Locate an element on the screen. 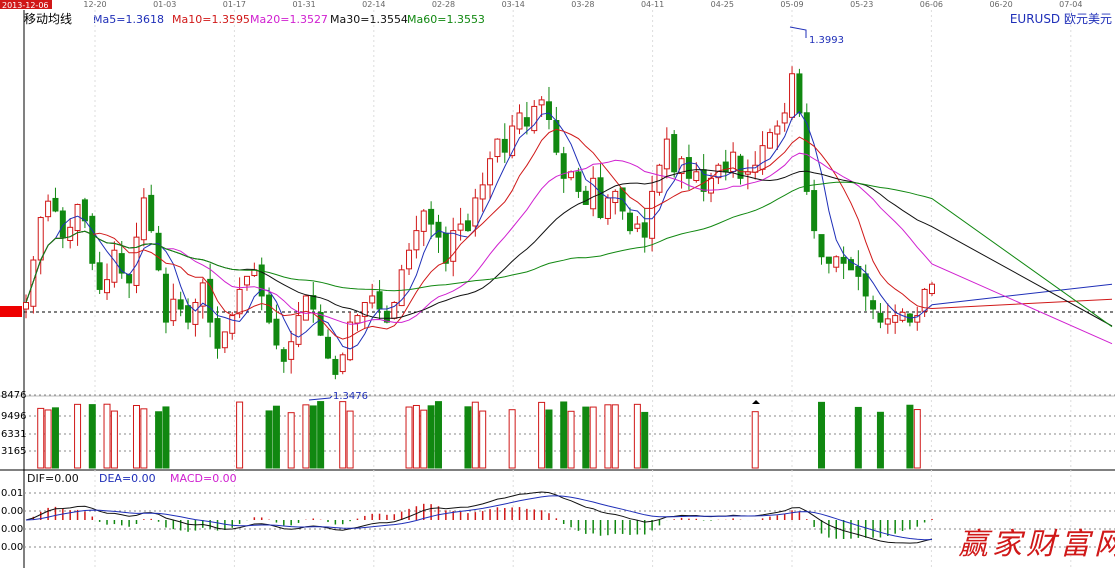 The height and width of the screenshot is (568, 1115). dif-line is located at coordinates (479, 517).